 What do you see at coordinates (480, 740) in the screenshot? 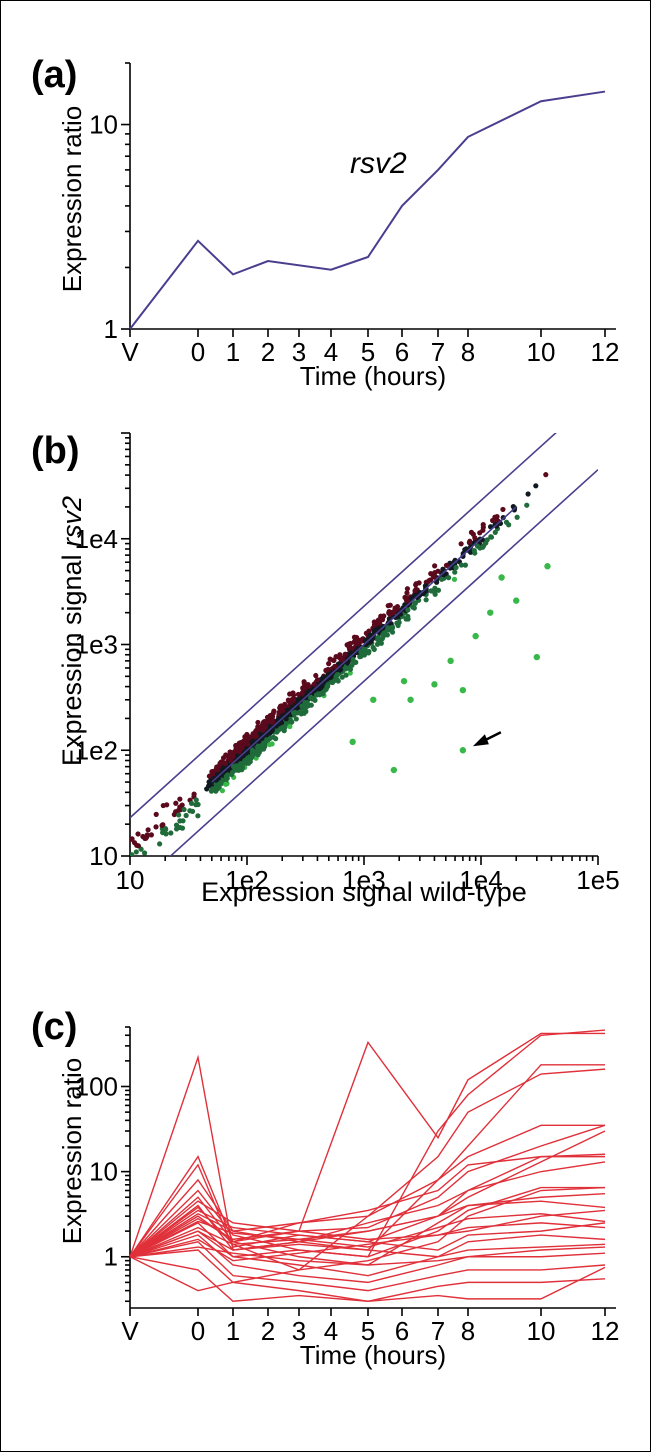
I see `b-arrow-head` at bounding box center [480, 740].